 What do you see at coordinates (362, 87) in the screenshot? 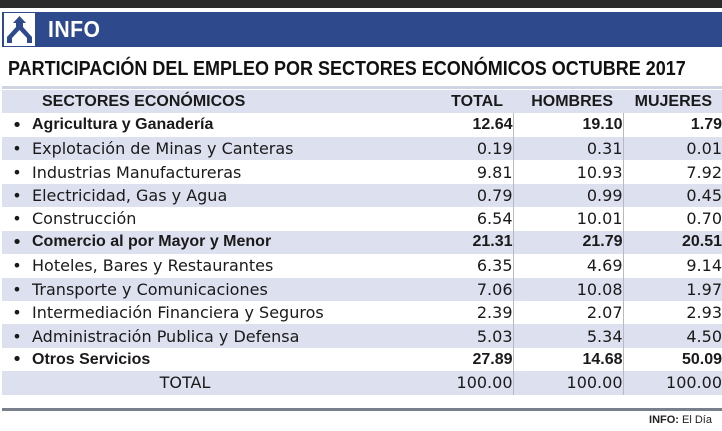
I see `title-divider` at bounding box center [362, 87].